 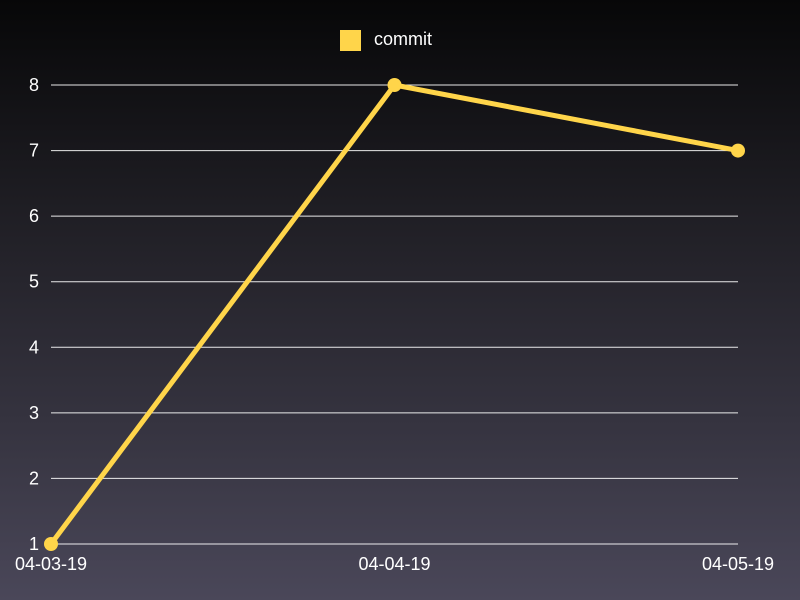 What do you see at coordinates (350, 40) in the screenshot?
I see `legend-swatch-commit` at bounding box center [350, 40].